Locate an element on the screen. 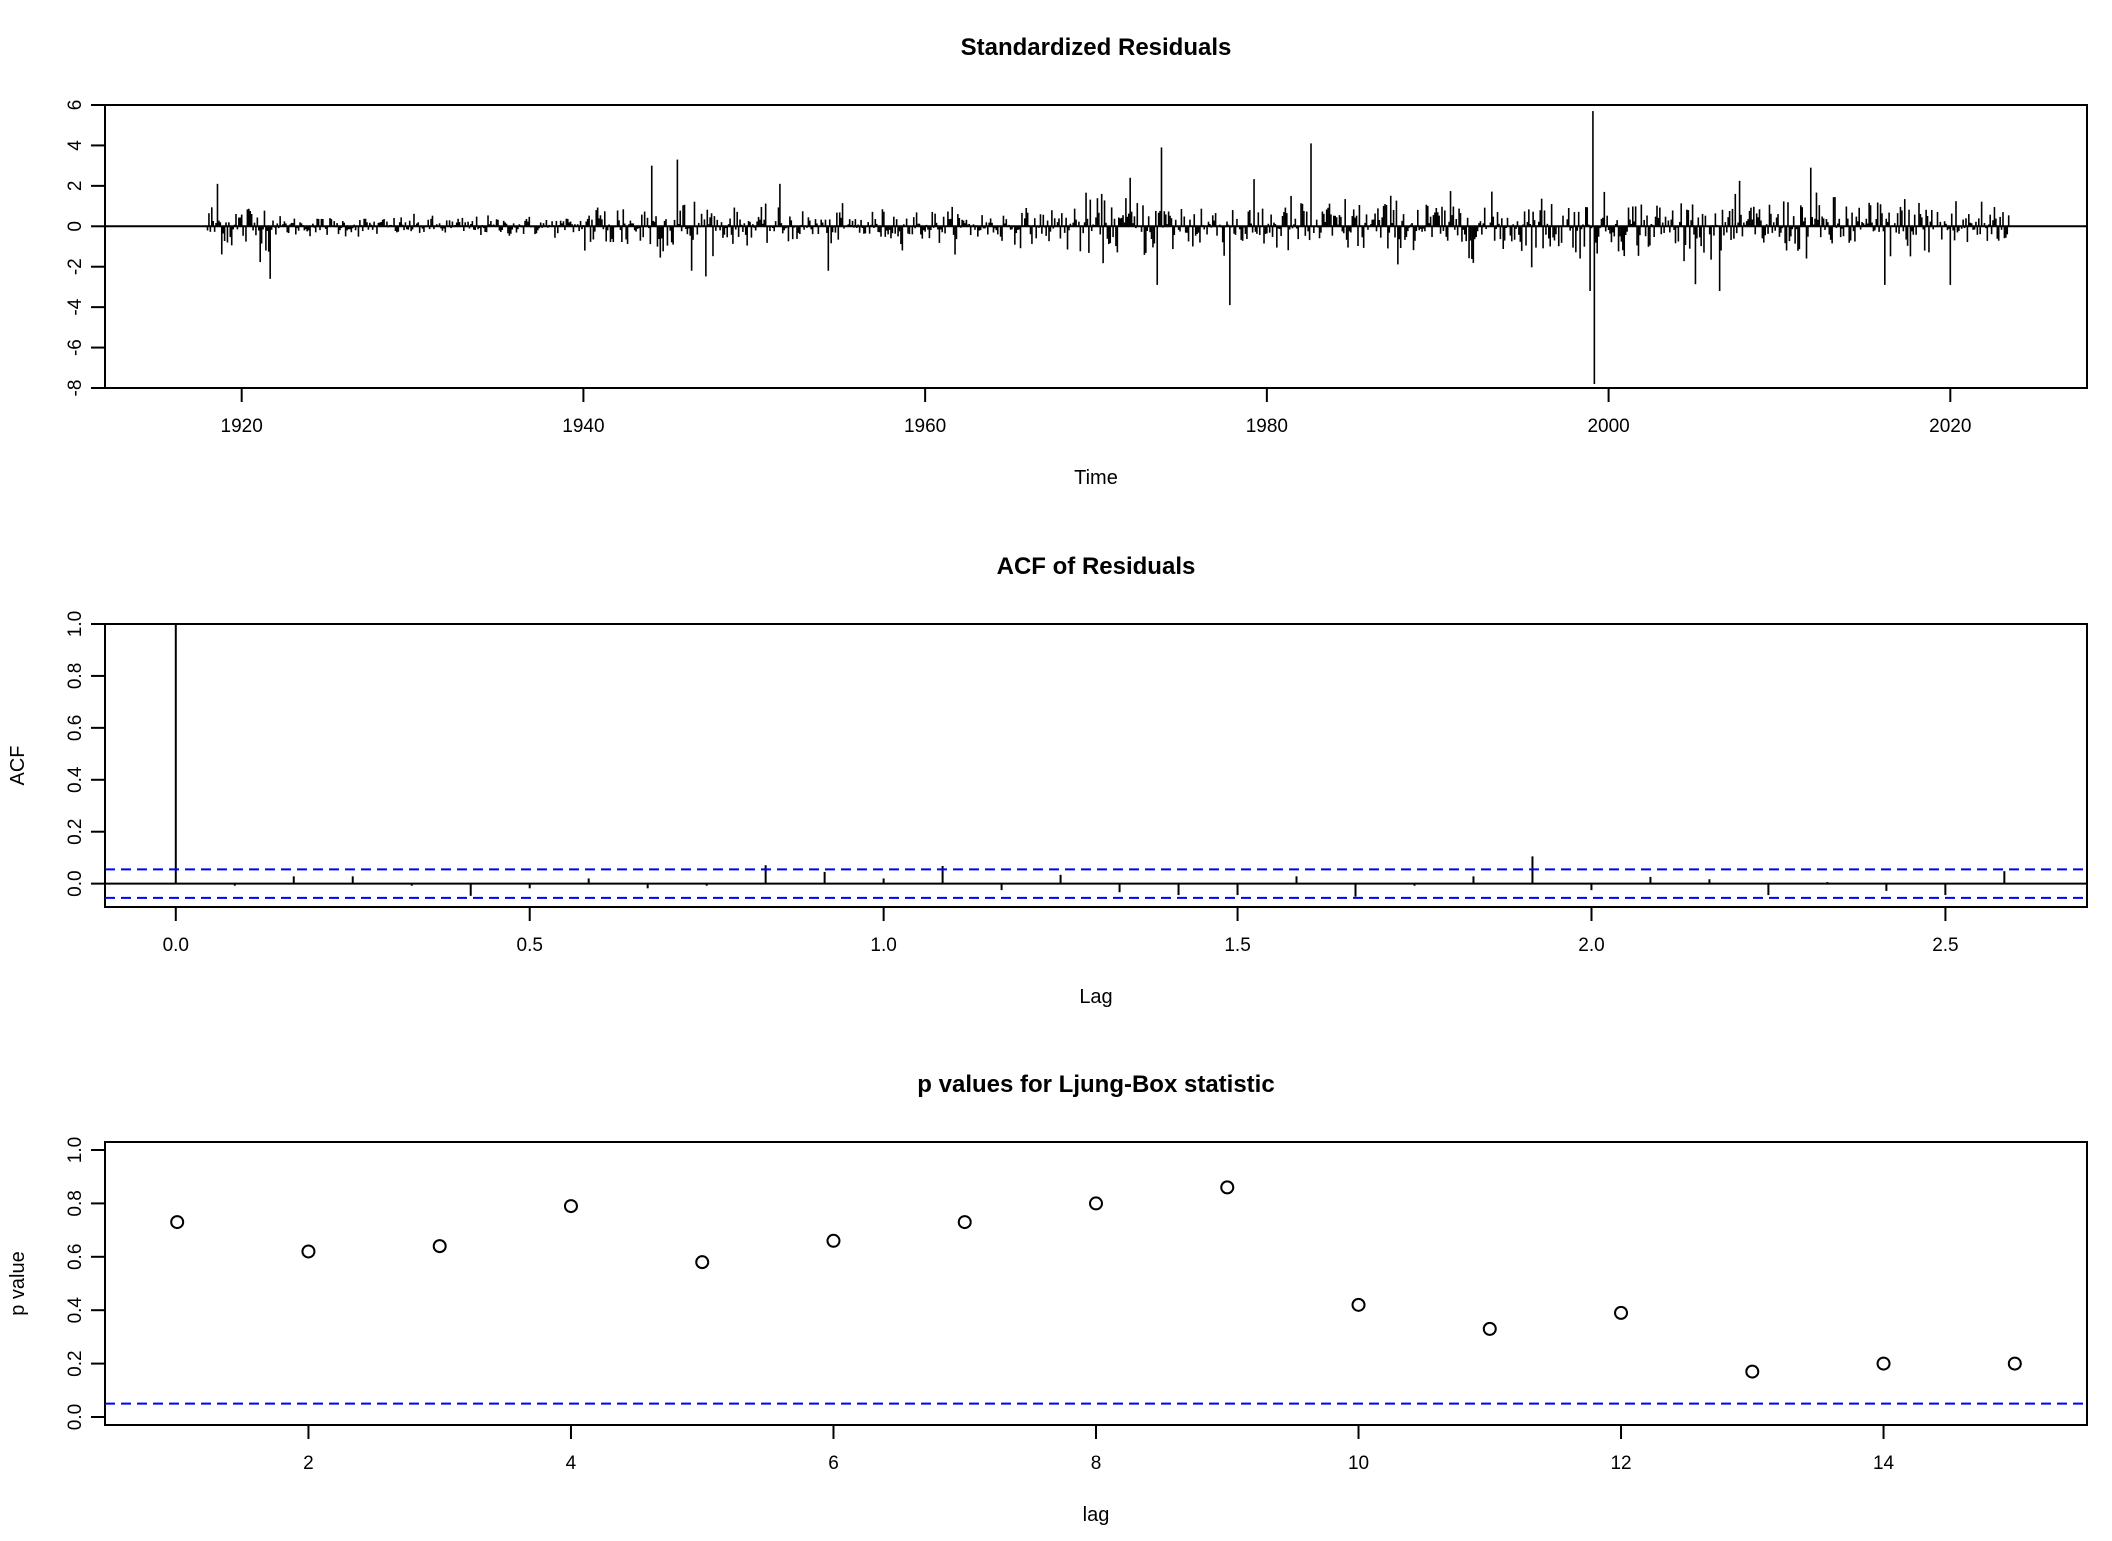  y-axis-label: p value is located at coordinates (18, 1283).